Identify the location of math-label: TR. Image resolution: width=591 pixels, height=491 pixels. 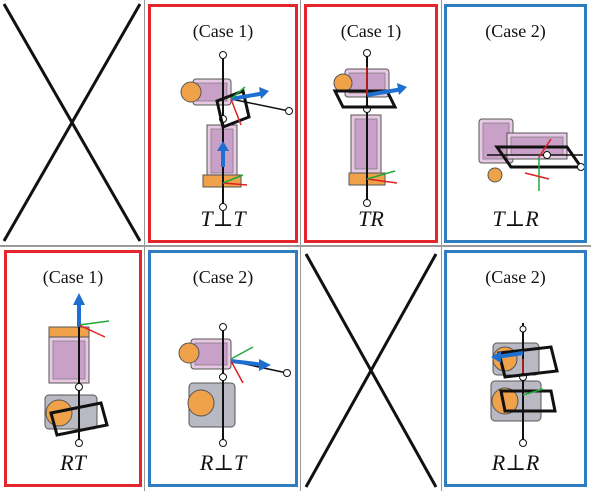
(371, 218).